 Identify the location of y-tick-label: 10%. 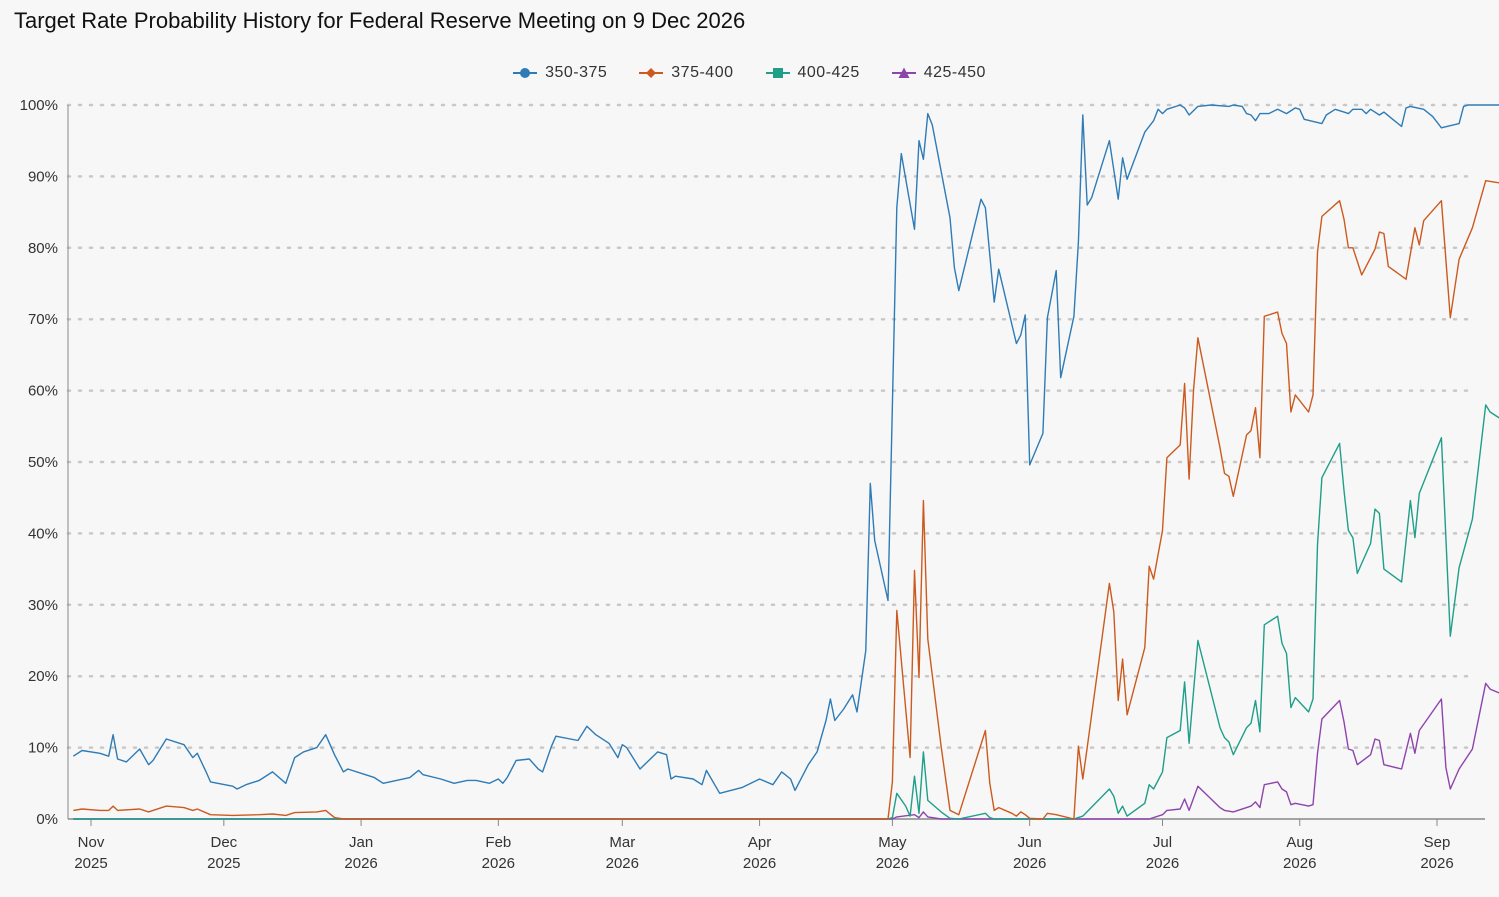
(43, 748).